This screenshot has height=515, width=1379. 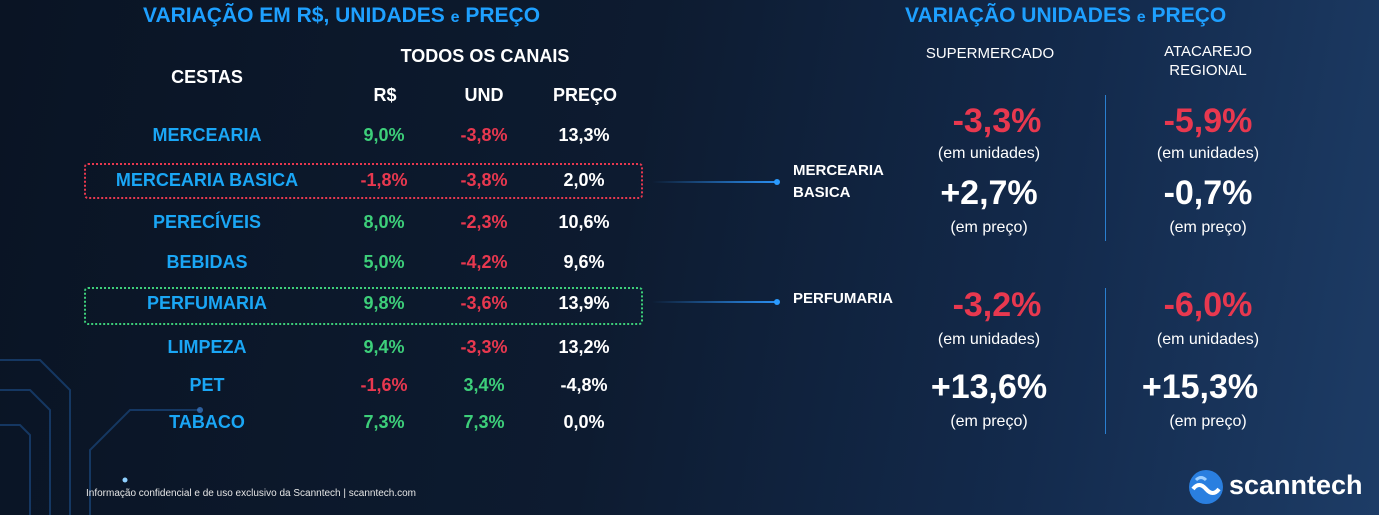 What do you see at coordinates (989, 193) in the screenshot?
I see `super-price-value: +2,7%` at bounding box center [989, 193].